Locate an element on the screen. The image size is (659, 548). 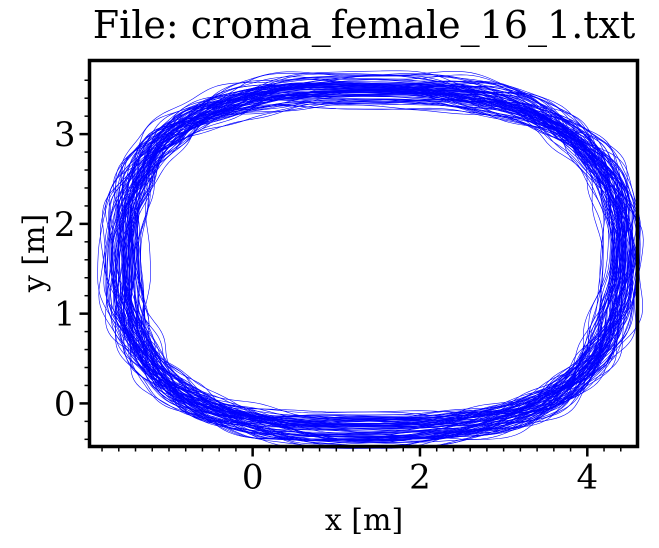
x-axis-label: x [m] is located at coordinates (364, 520).